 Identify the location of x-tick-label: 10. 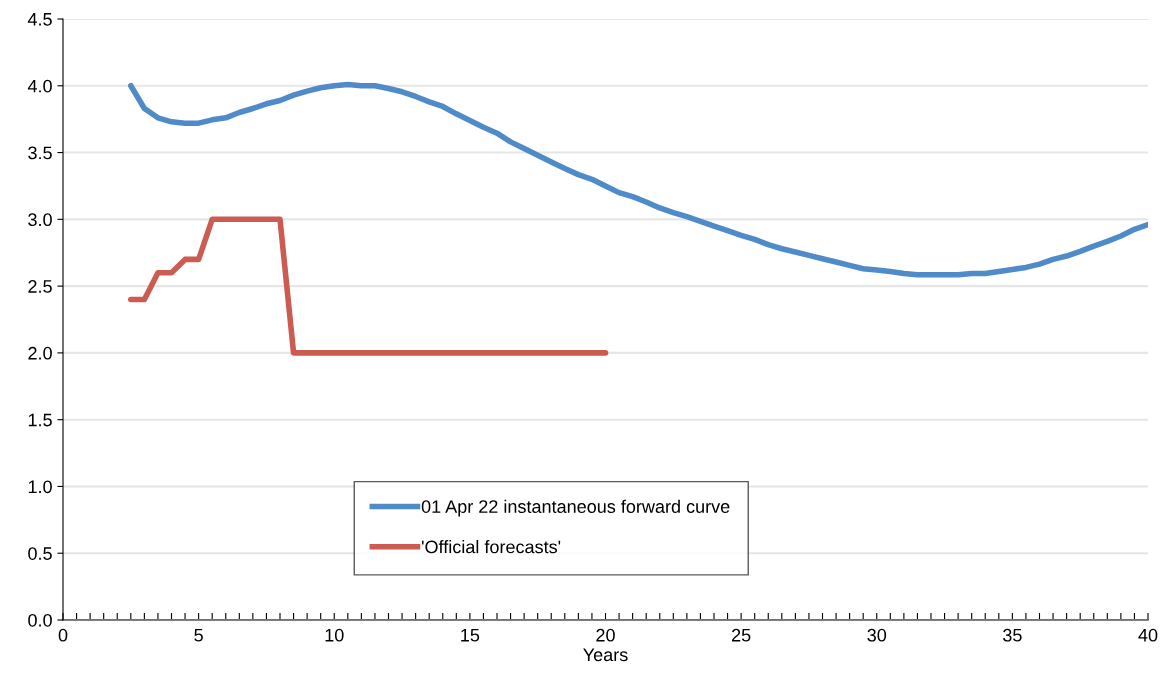
(334, 635).